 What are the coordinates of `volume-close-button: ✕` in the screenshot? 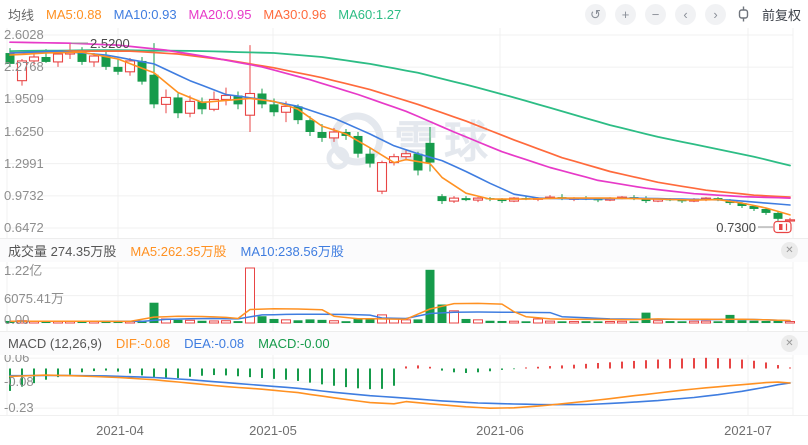 It's located at (789, 250).